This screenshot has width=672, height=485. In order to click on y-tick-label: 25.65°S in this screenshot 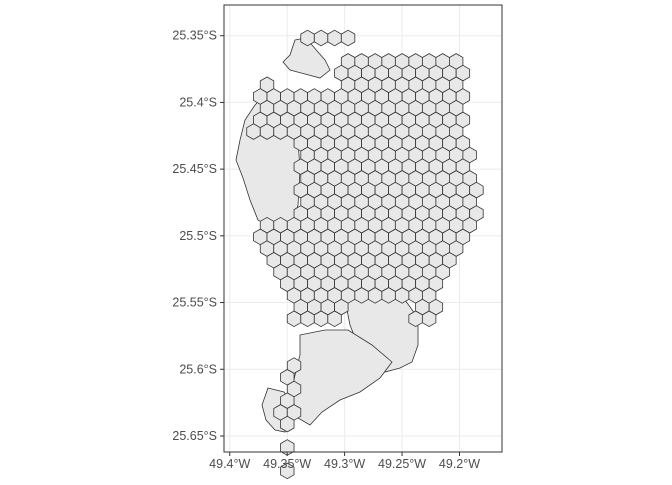, I will do `click(194, 436)`.